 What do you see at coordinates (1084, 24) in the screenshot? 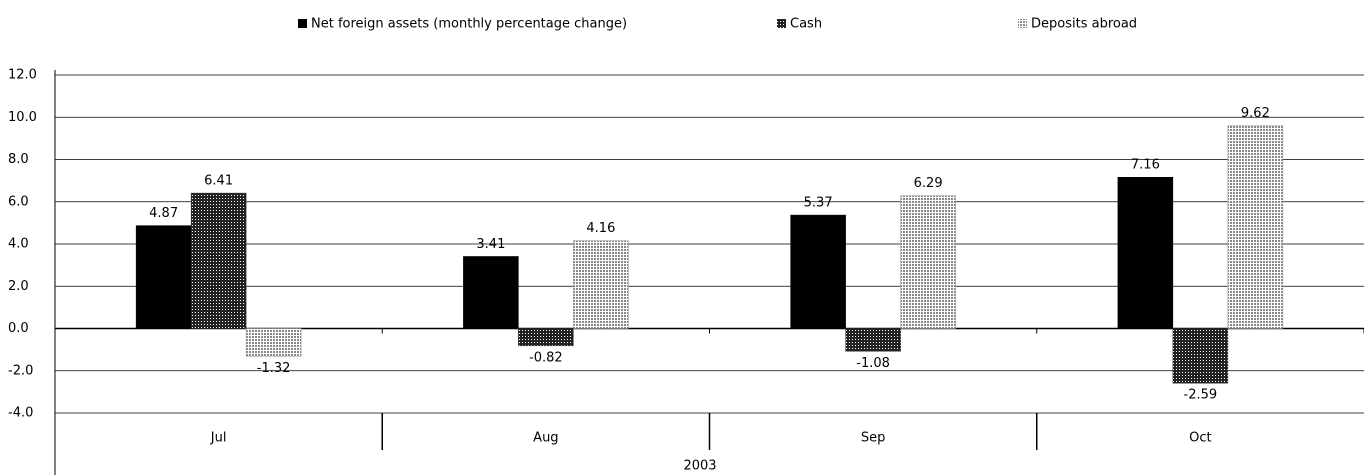
I see `legend-label: Deposits abroad` at bounding box center [1084, 24].